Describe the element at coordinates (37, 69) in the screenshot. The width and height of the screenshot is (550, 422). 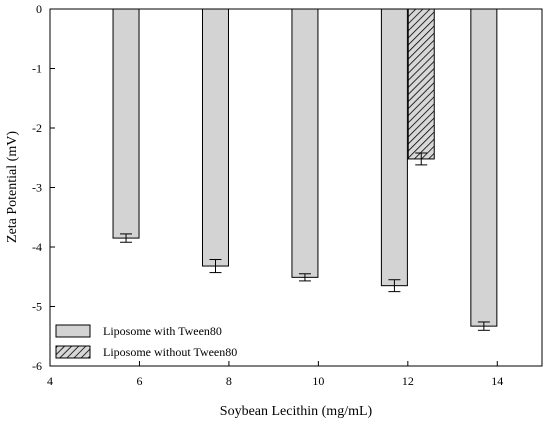
I see `y-tick-label: -1` at that location.